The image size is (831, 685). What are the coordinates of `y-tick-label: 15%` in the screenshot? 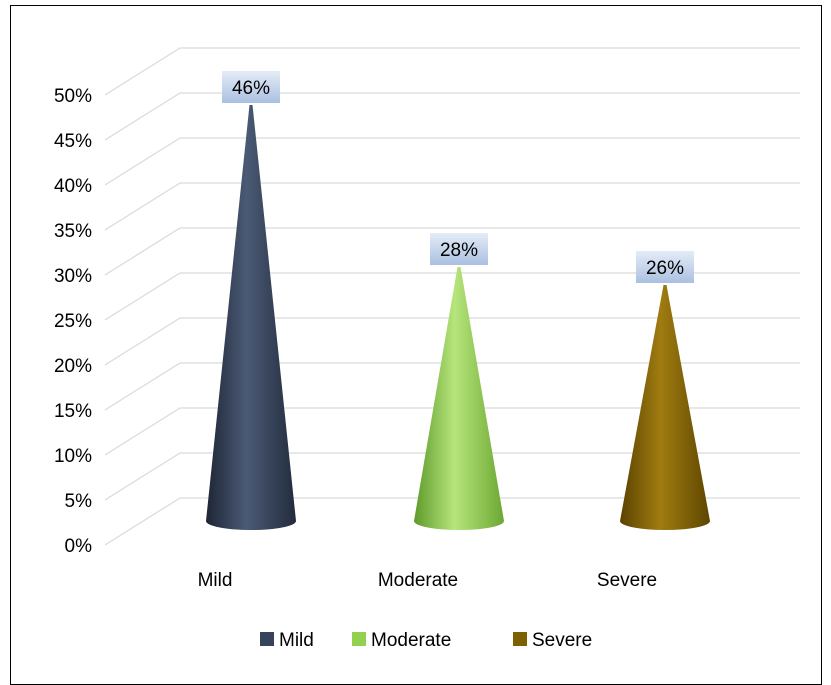 It's located at (73, 411).